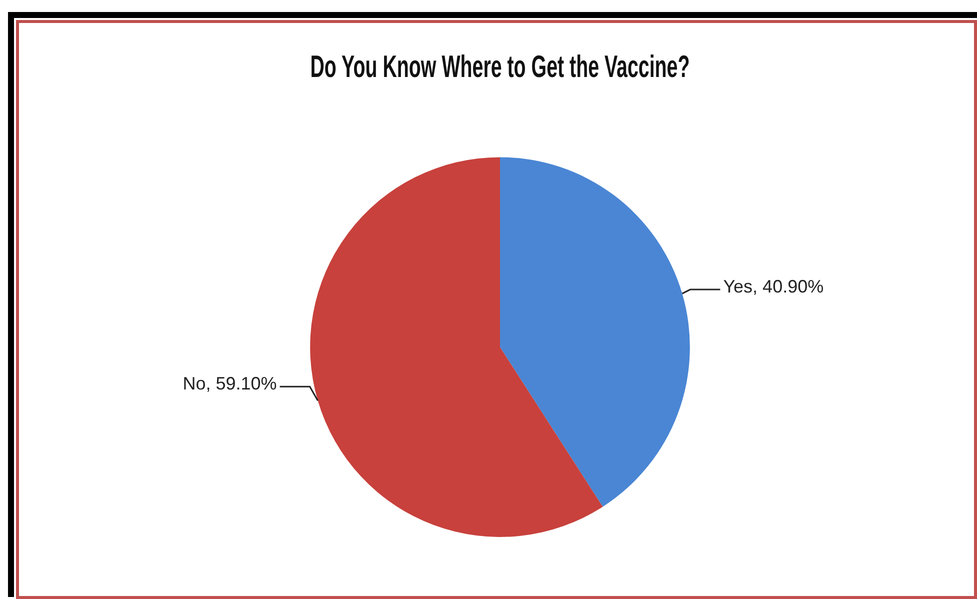  I want to click on slice-label: No, 59.10%, so click(229, 384).